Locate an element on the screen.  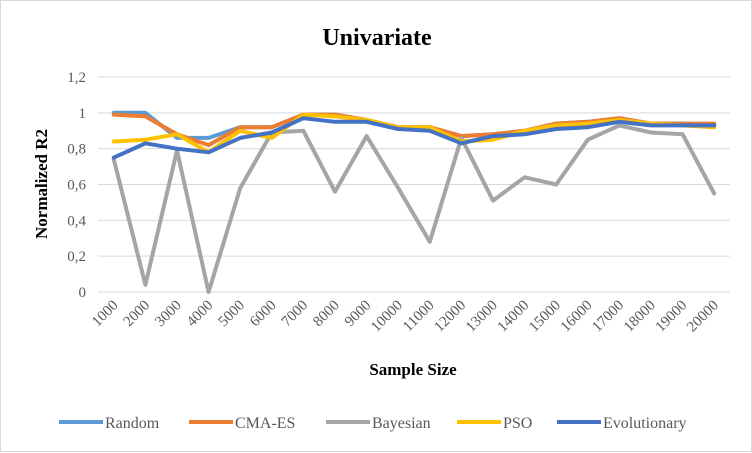
chart-title: Univariate is located at coordinates (377, 38).